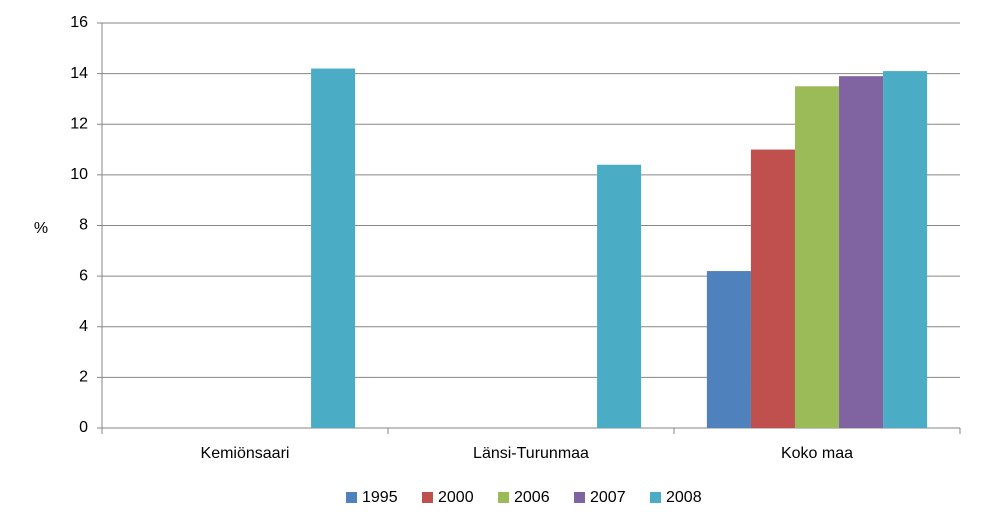 The height and width of the screenshot is (530, 983). Describe the element at coordinates (83, 225) in the screenshot. I see `y-tick-label: 8` at that location.